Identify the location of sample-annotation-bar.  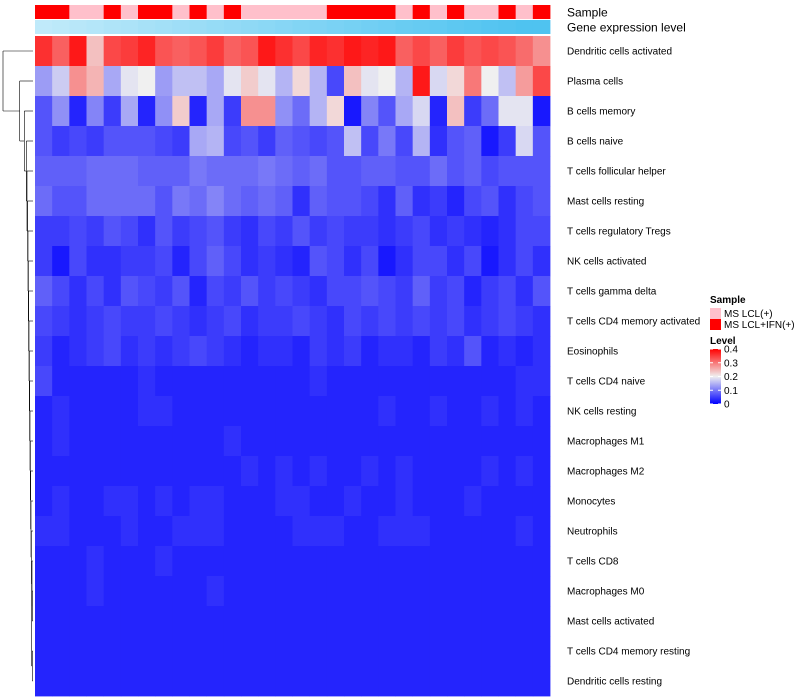
(293, 12).